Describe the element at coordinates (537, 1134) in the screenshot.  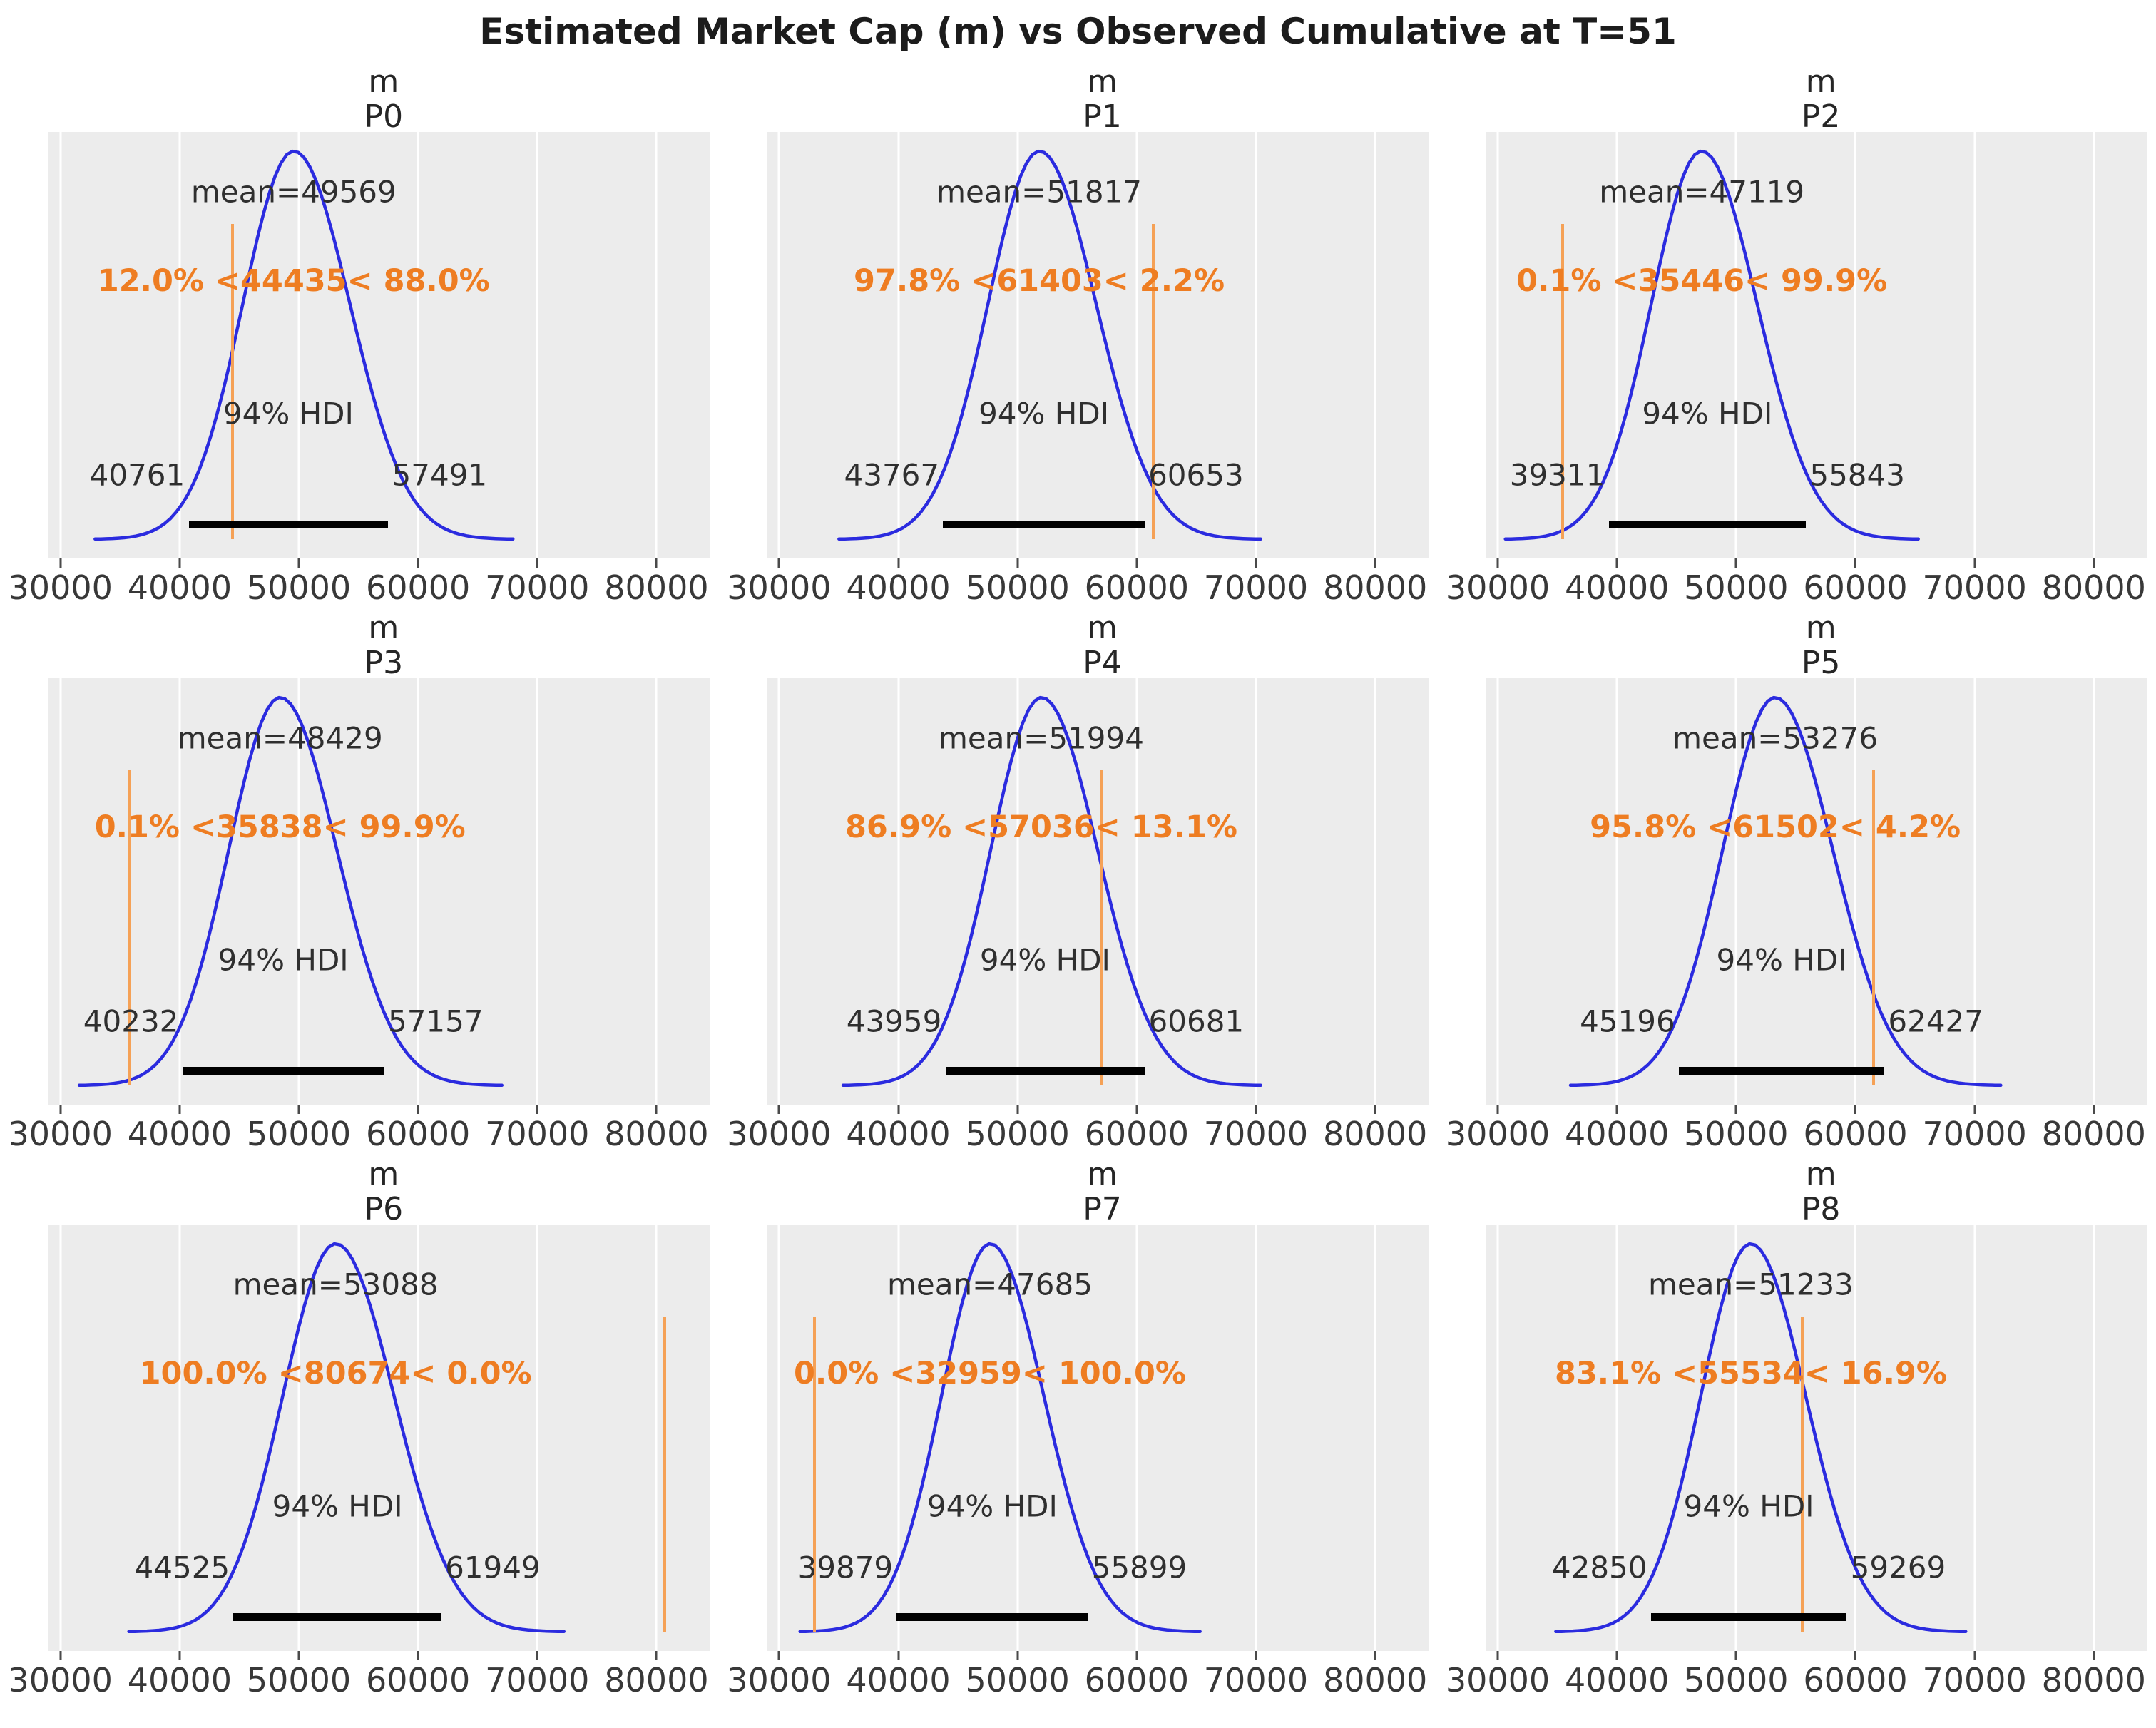
I see `x-tick-label: 70000` at that location.